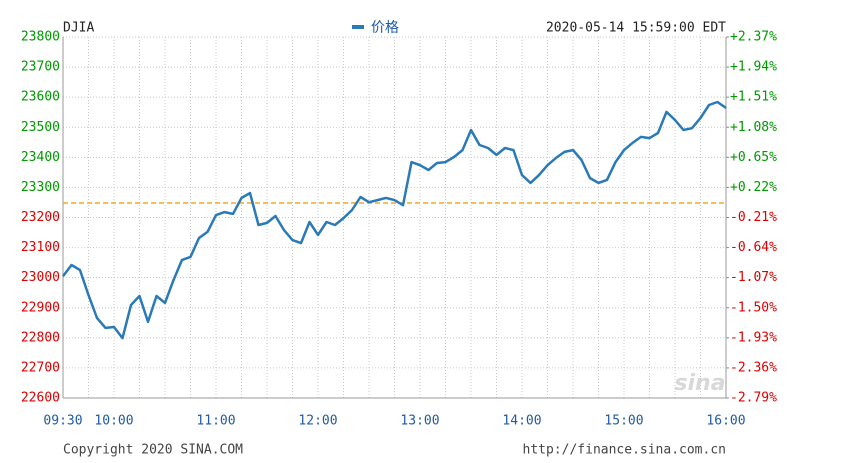 This screenshot has height=463, width=847. I want to click on x-tick-label: 13:00, so click(419, 421).